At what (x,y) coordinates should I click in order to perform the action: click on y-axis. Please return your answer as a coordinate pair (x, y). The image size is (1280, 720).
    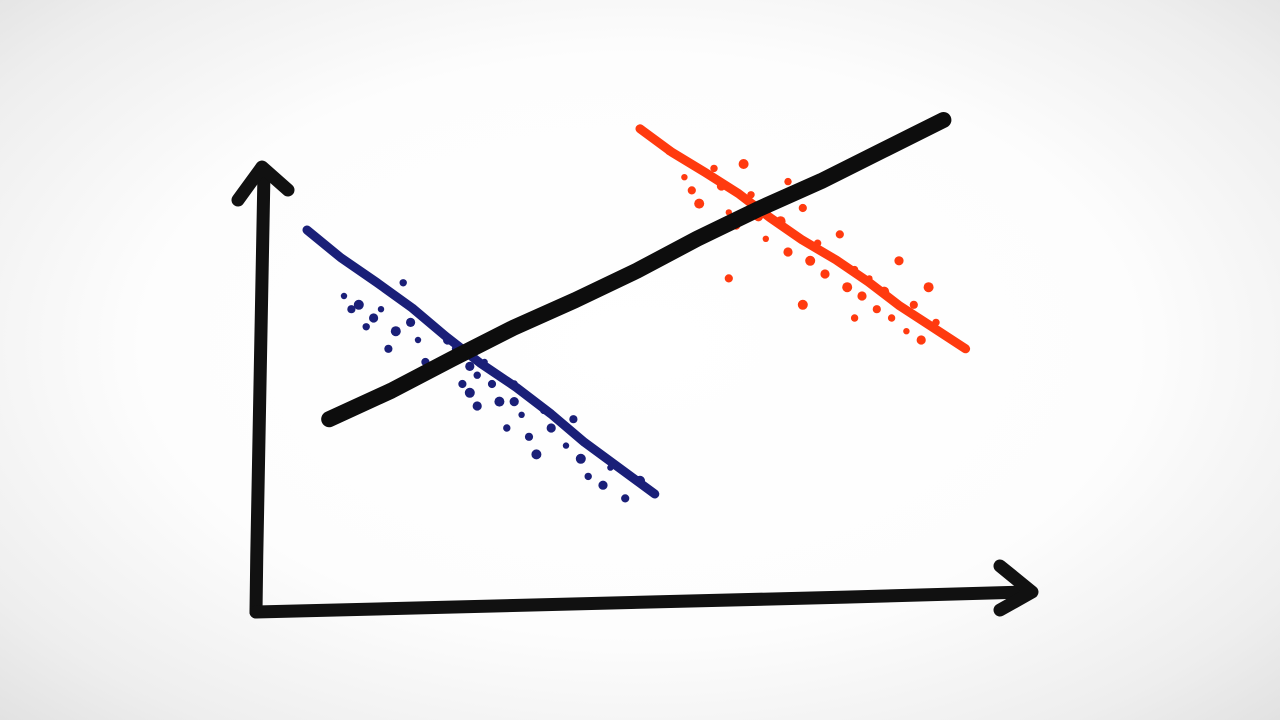
    Looking at the image, I should click on (260, 392).